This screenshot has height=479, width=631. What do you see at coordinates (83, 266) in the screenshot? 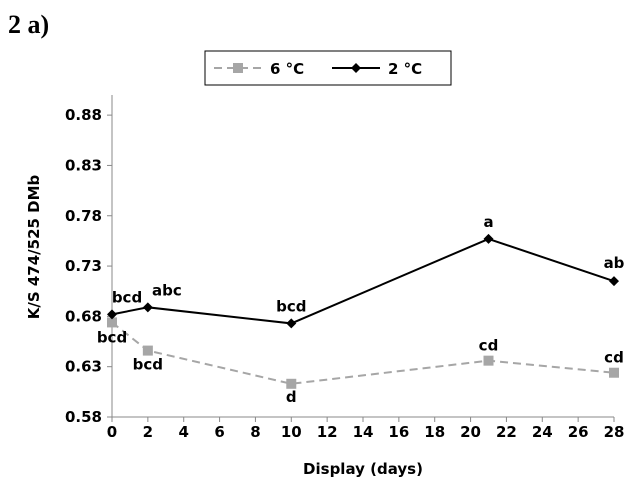
I see `y-tick-label: 0.73` at bounding box center [83, 266].